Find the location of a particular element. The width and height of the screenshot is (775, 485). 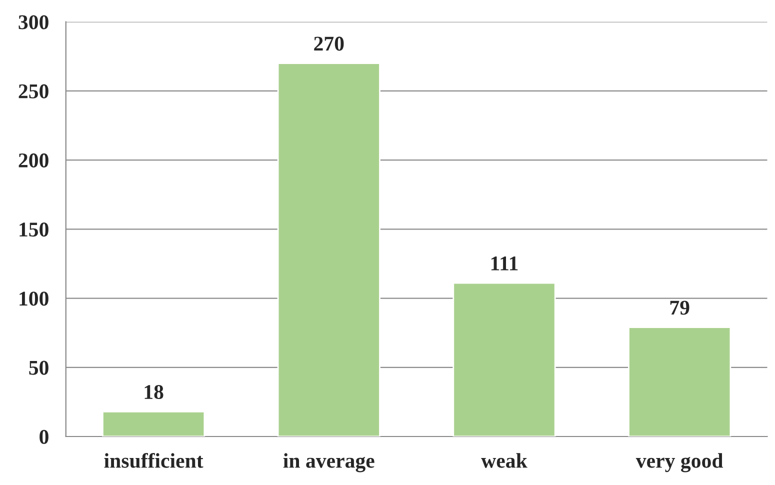

x-tick-label: in average is located at coordinates (328, 462).